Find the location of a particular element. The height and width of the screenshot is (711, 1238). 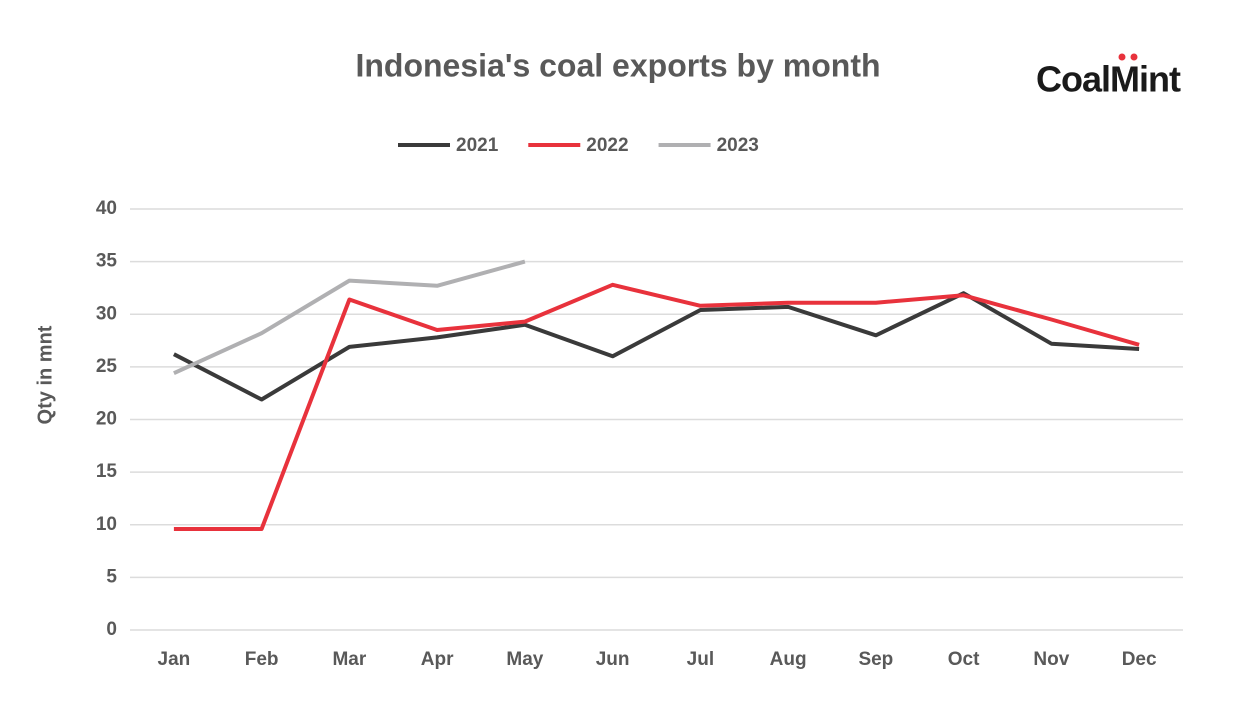

logo: CoalMint is located at coordinates (1108, 79).